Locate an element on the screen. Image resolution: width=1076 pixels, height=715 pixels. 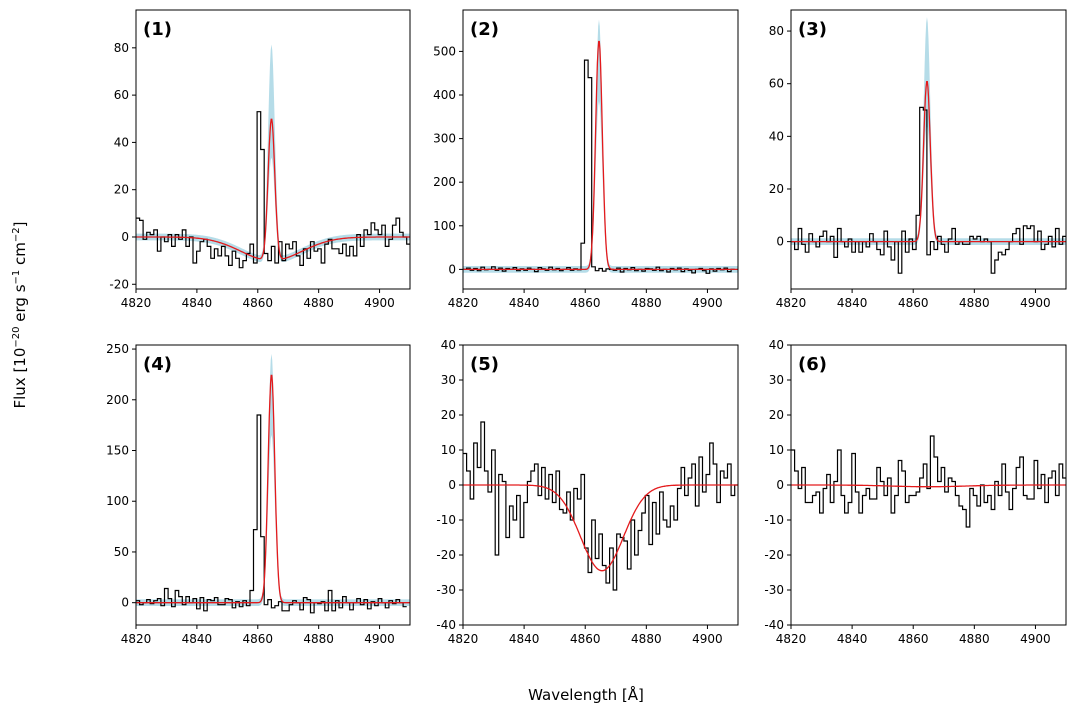
panel-label: (4) is located at coordinates (157, 364).